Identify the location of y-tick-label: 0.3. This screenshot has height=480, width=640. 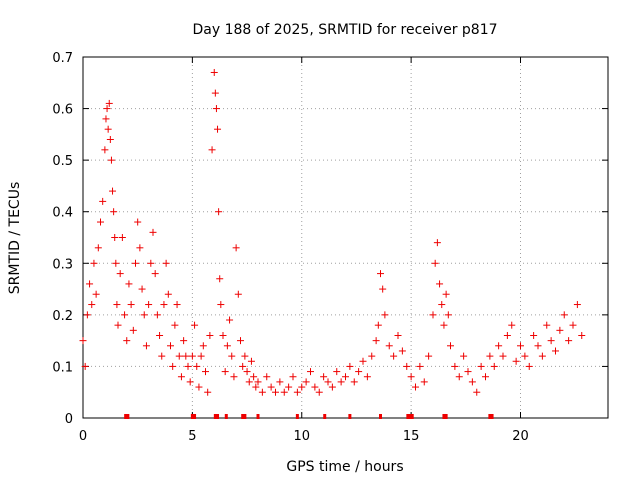
(62, 264).